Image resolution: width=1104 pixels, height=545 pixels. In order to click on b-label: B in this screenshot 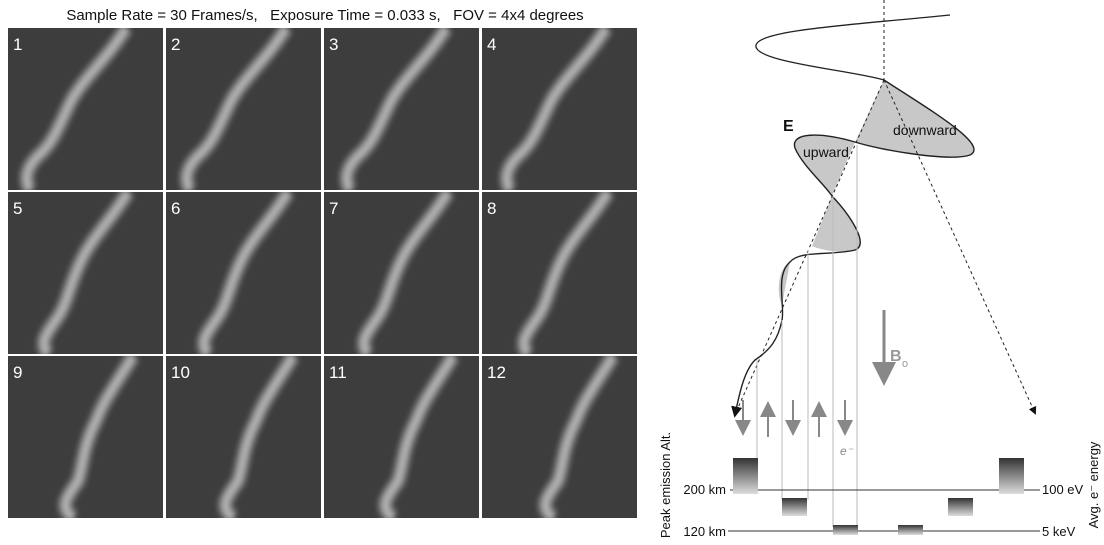, I will do `click(896, 356)`.